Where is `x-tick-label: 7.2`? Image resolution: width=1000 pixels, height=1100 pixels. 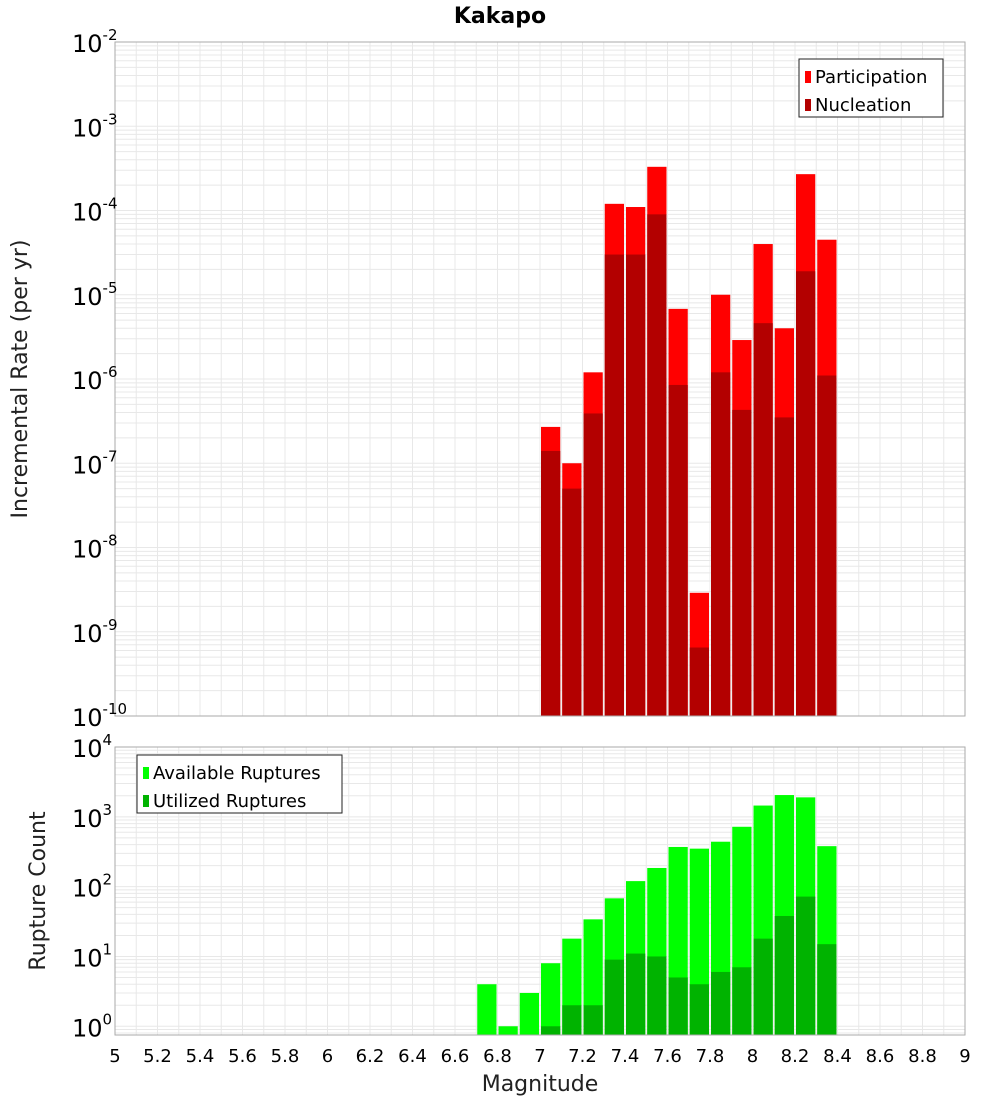 x-tick-label: 7.2 is located at coordinates (582, 1056).